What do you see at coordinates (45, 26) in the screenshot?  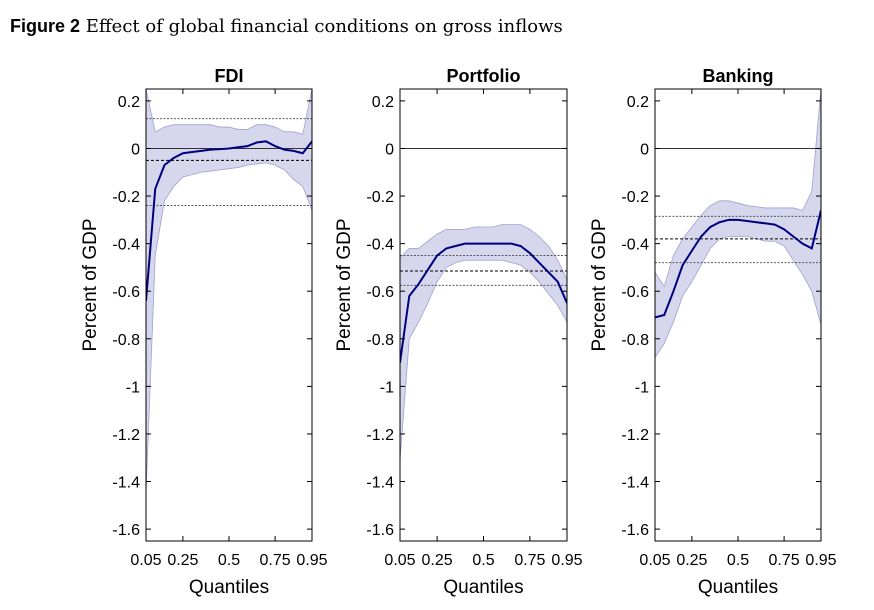 I see `figure-label: Figure 2` at bounding box center [45, 26].